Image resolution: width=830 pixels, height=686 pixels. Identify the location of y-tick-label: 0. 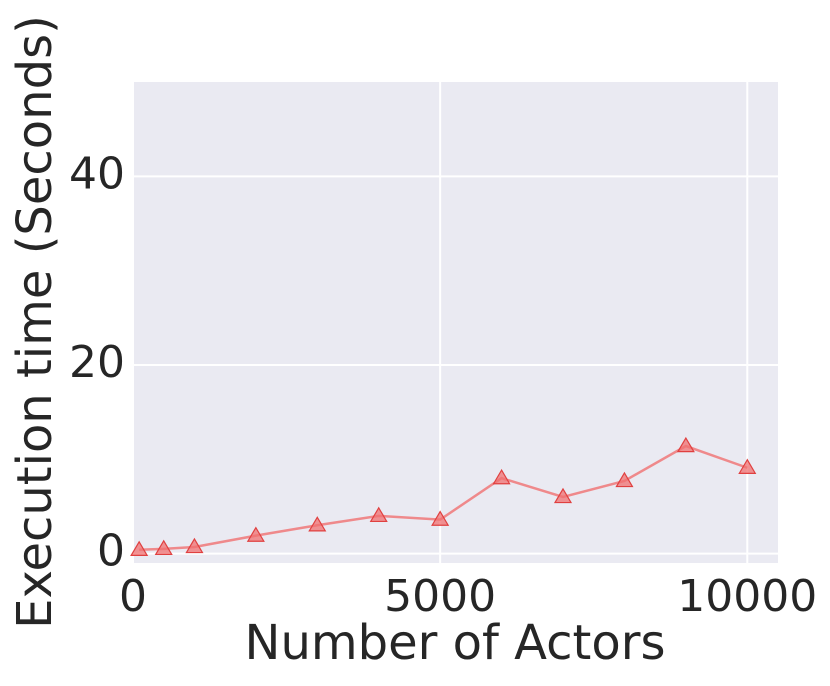
(111, 551).